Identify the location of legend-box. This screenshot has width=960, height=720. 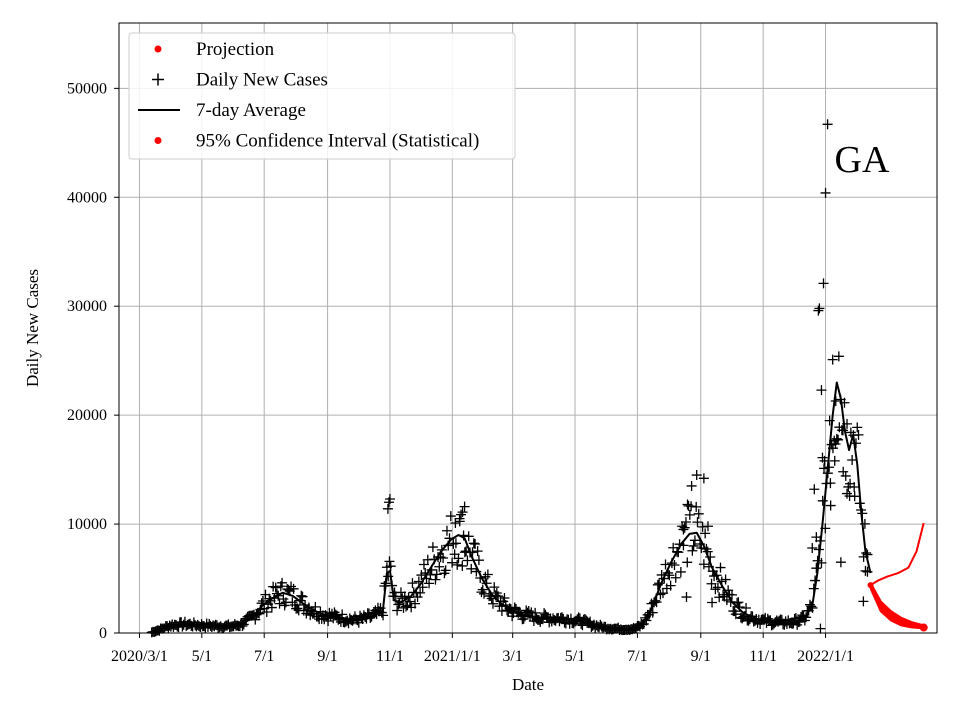
(322, 96).